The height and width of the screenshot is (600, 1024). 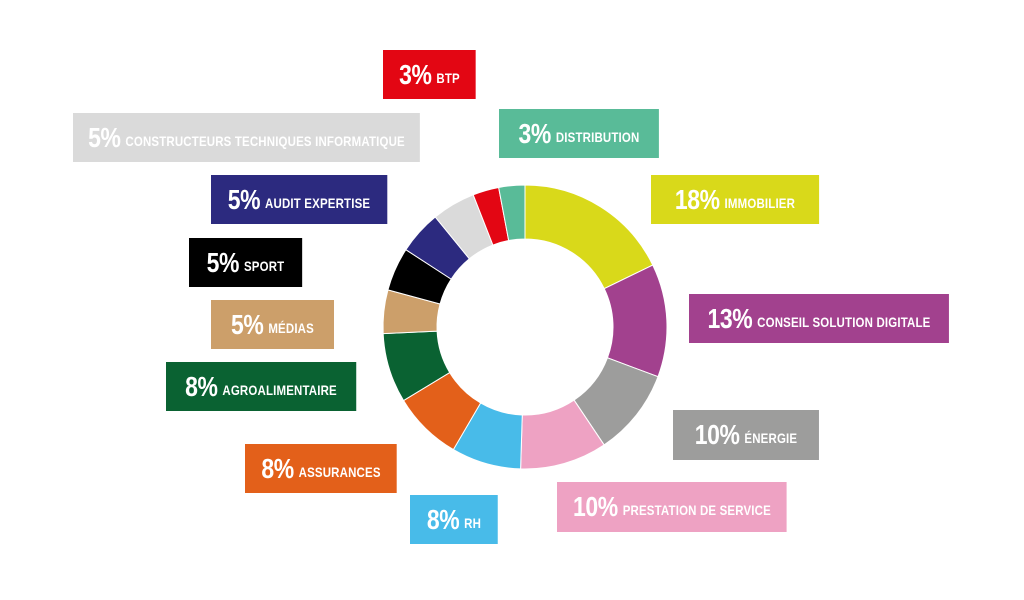 What do you see at coordinates (339, 471) in the screenshot?
I see `slice-category-name: ASSURANCES` at bounding box center [339, 471].